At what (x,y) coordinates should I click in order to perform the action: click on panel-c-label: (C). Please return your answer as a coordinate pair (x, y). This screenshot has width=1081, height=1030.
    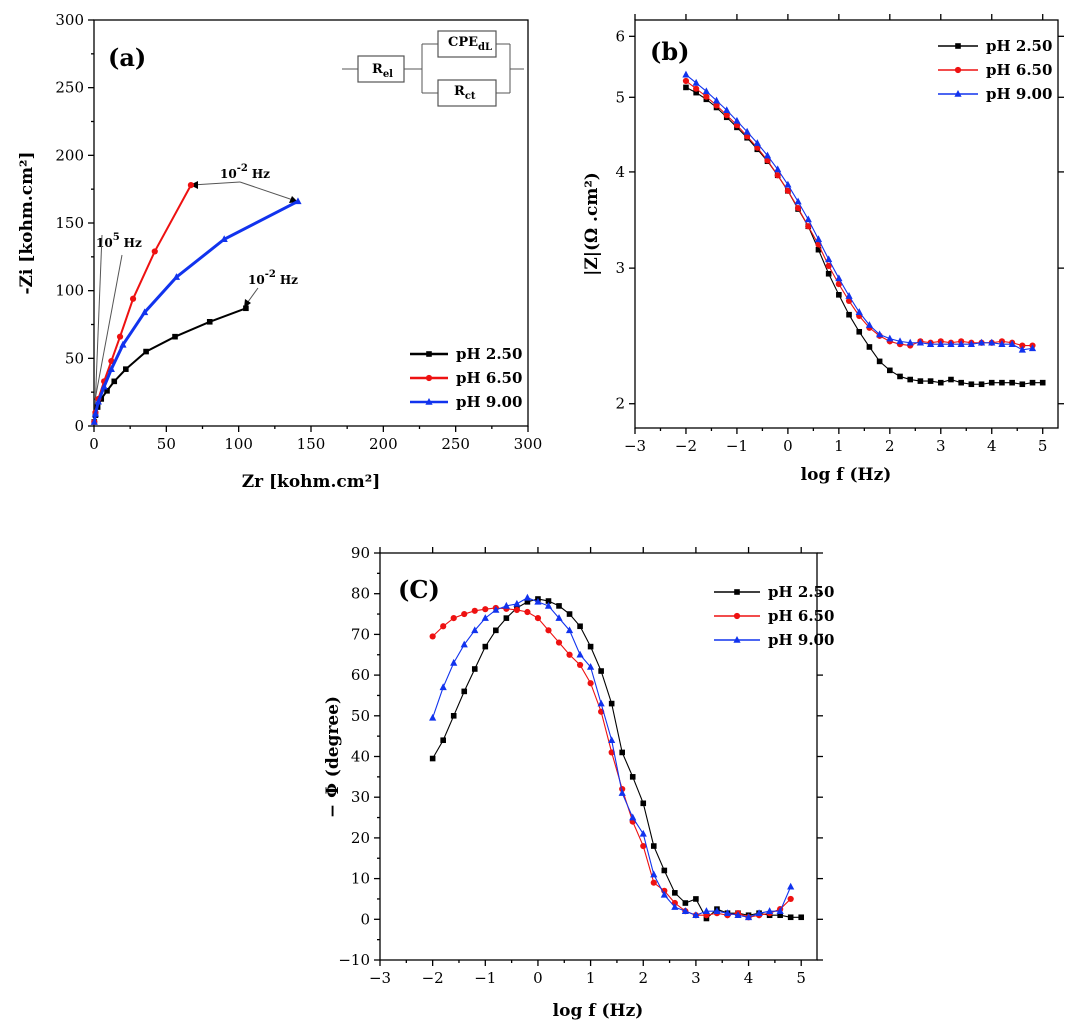
    Looking at the image, I should click on (419, 589).